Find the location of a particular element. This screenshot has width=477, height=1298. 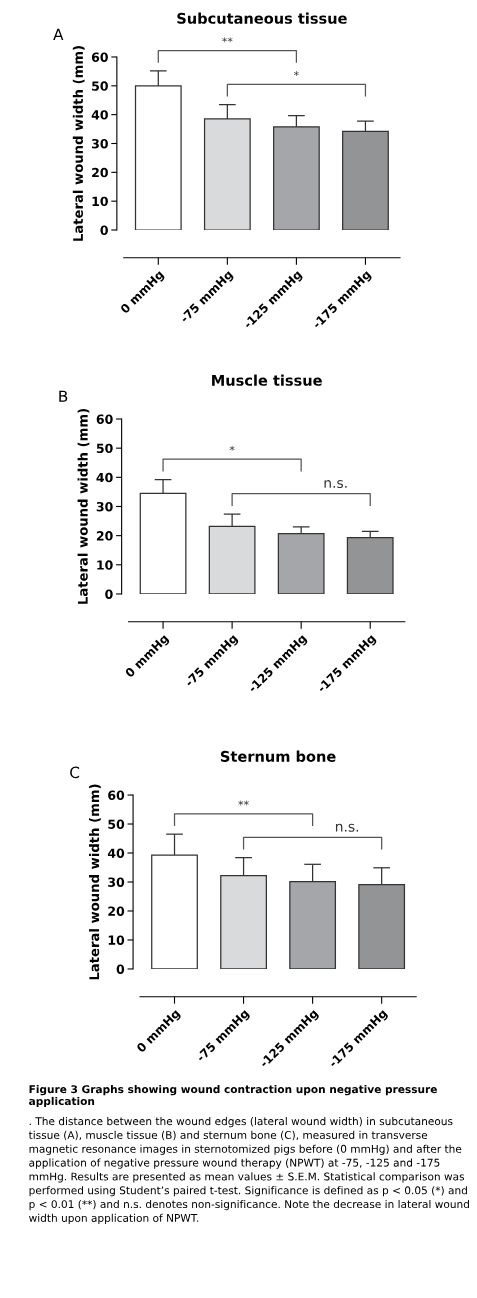

annotation: ** is located at coordinates (243, 803).